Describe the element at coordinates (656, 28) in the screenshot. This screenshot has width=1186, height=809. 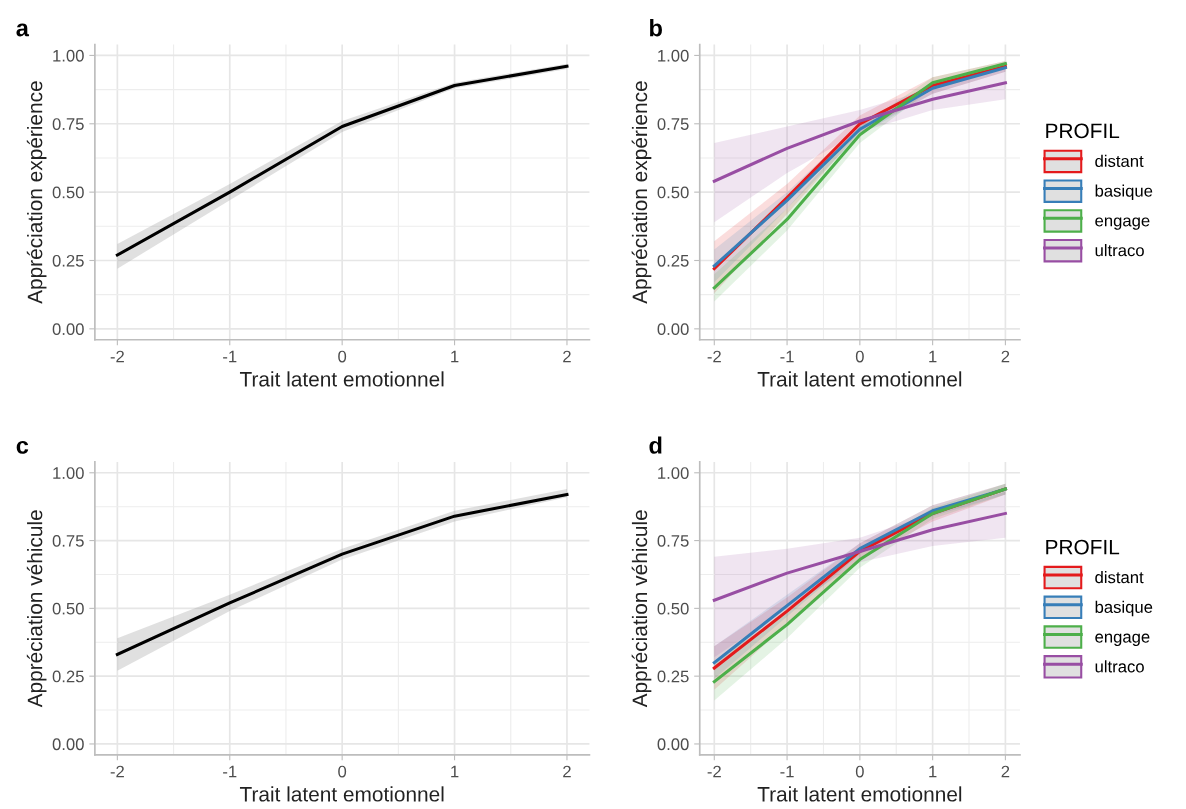
I see `chart-title: b` at that location.